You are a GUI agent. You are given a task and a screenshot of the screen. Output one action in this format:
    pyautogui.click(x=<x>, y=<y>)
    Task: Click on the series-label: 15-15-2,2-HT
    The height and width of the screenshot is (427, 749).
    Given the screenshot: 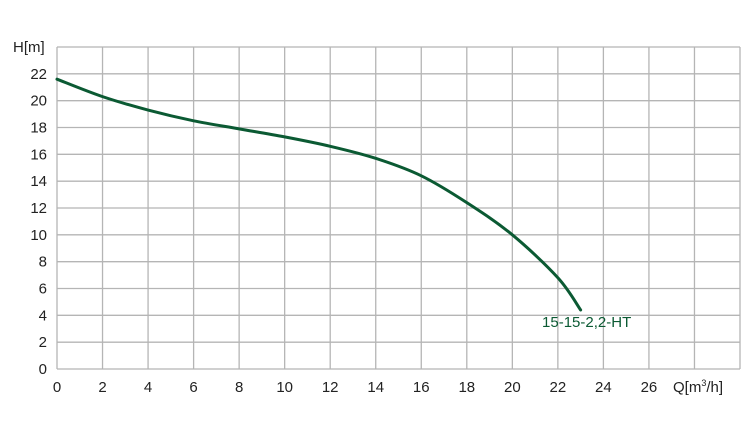 What is the action you would take?
    pyautogui.click(x=586, y=322)
    